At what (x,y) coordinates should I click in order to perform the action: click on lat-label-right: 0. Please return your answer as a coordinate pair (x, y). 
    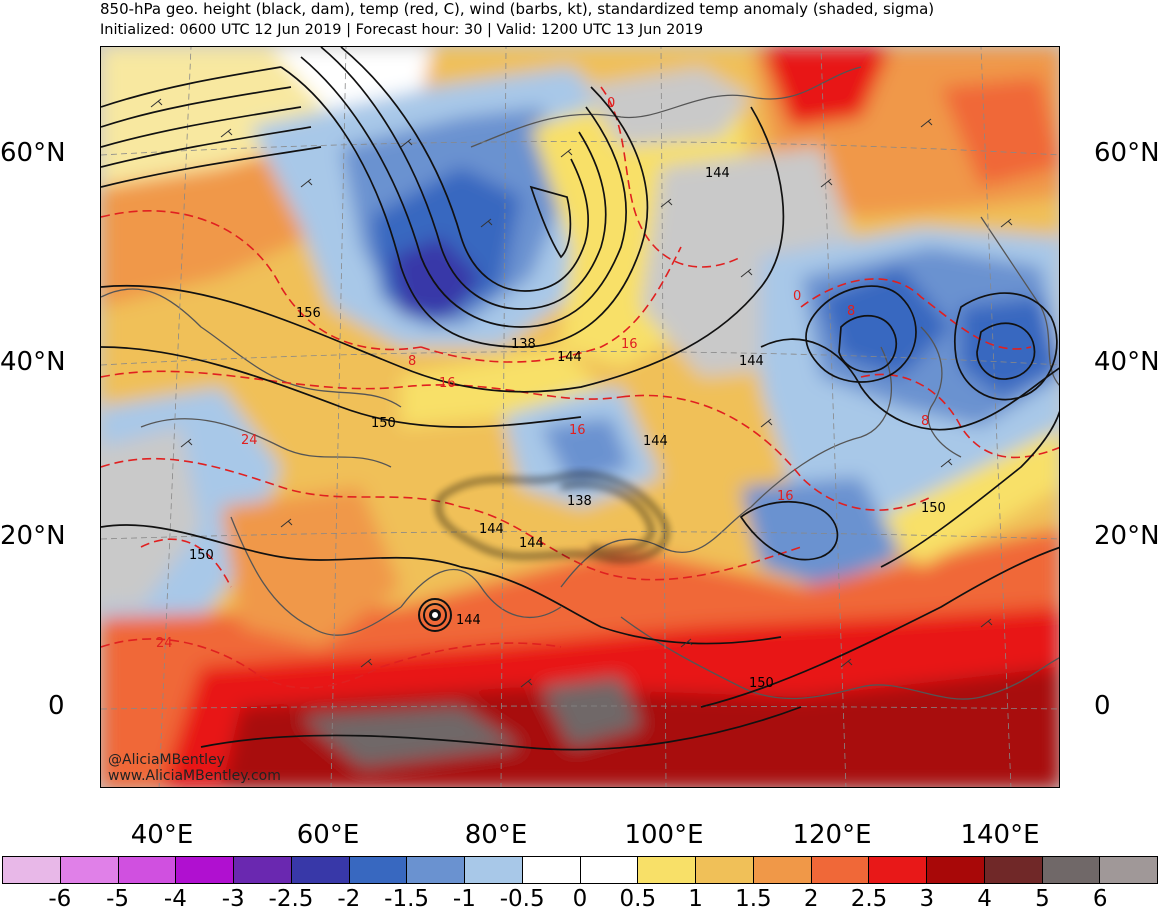
    Looking at the image, I should click on (1102, 706).